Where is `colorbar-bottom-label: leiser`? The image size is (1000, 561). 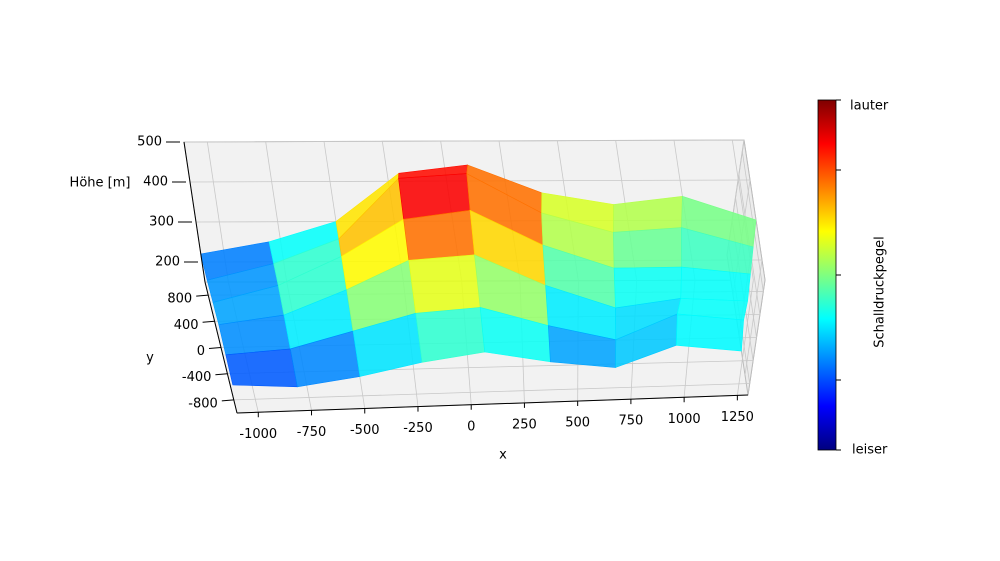 colorbar-bottom-label: leiser is located at coordinates (870, 450).